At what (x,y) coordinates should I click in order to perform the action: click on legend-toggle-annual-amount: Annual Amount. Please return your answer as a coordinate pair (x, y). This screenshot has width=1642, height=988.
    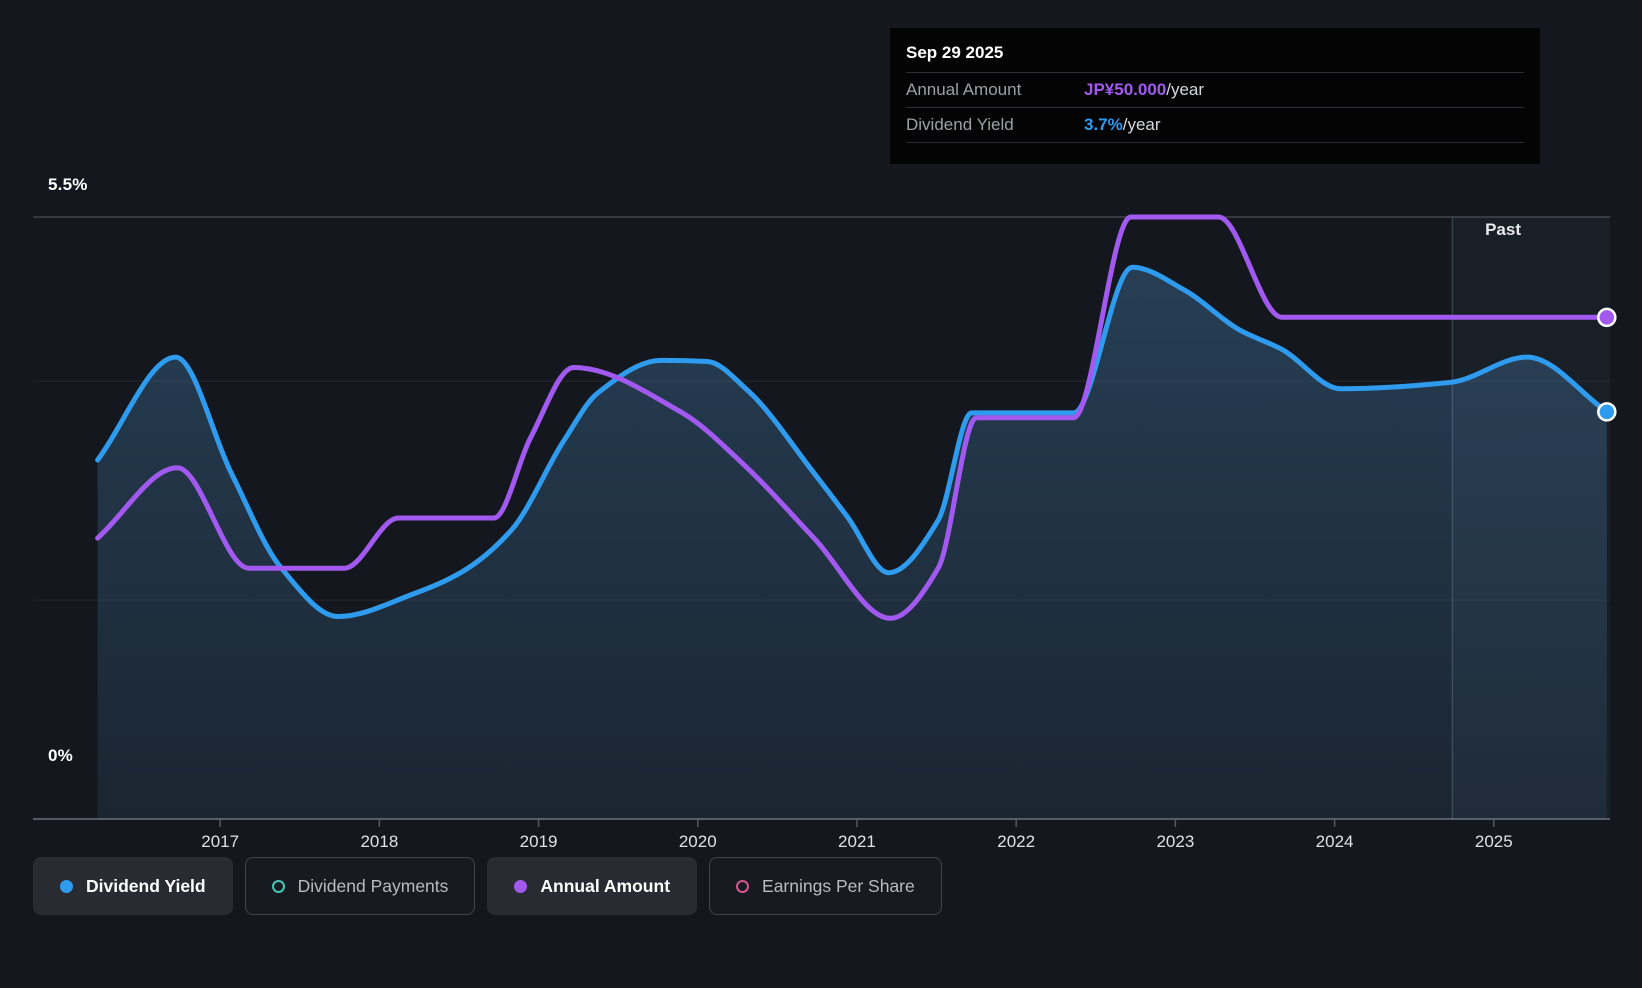
    Looking at the image, I should click on (592, 886).